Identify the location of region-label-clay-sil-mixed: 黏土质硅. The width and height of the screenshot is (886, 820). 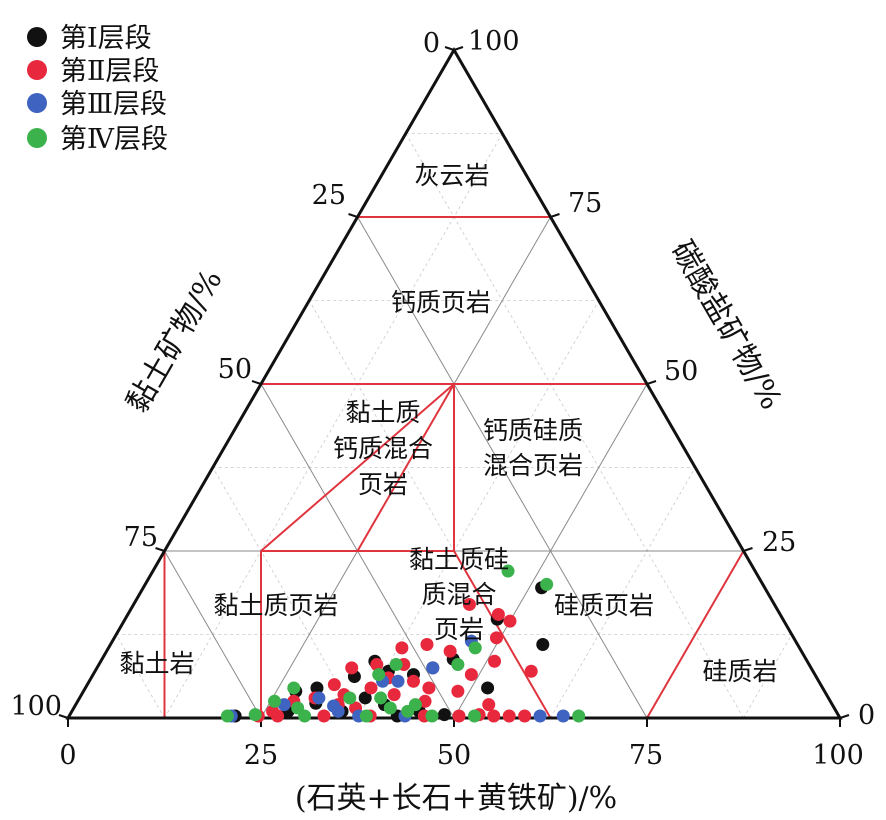
(459, 559).